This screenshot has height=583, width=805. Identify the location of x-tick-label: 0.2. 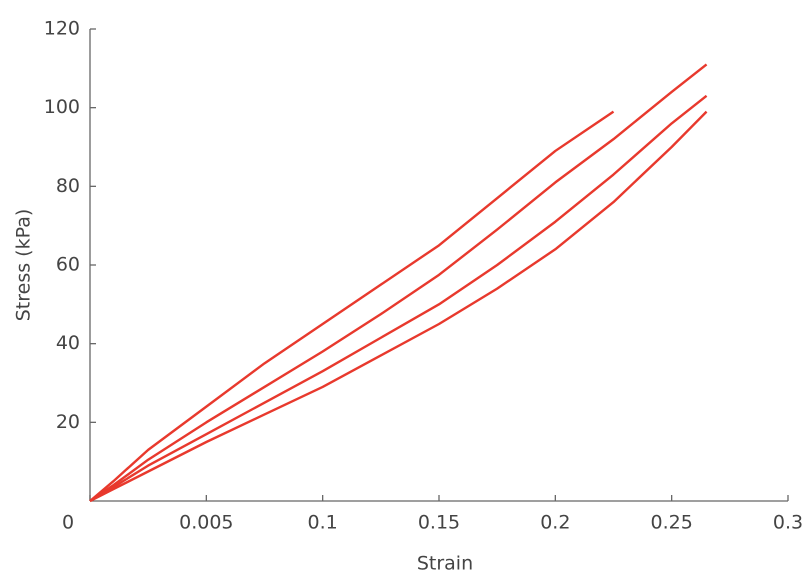
(555, 523).